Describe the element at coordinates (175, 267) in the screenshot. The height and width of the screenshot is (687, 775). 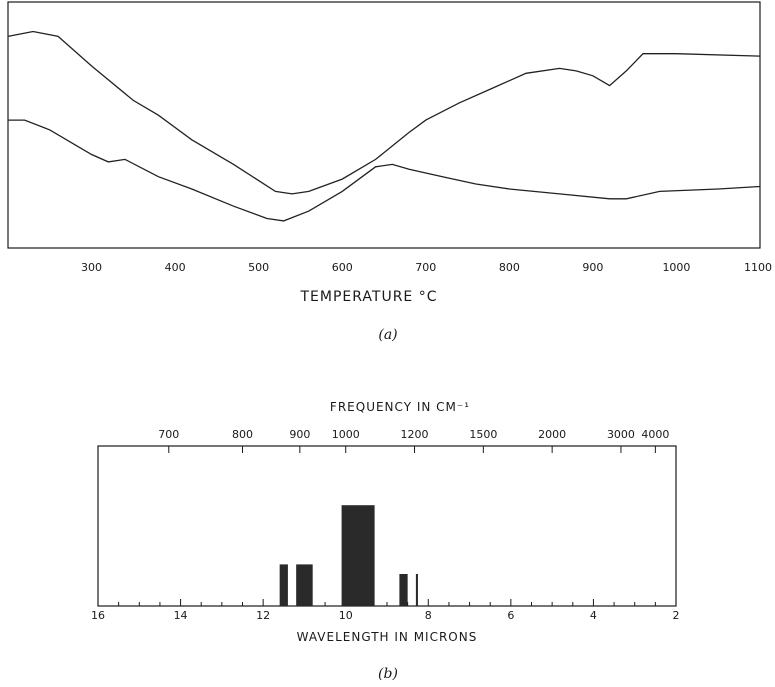
I see `x-tick-label: 400` at that location.